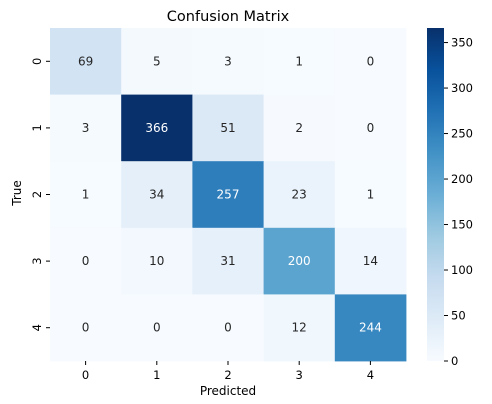  What do you see at coordinates (454, 361) in the screenshot?
I see `colorbar-tick-label: 0` at bounding box center [454, 361].